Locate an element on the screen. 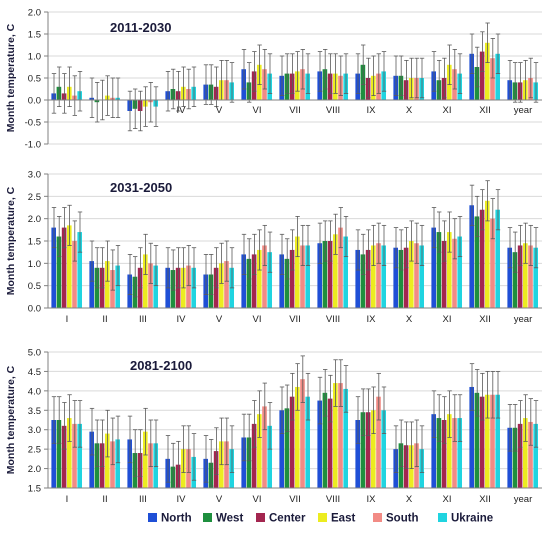 This screenshot has height=540, width=550. x-tick-label: XI is located at coordinates (447, 499).